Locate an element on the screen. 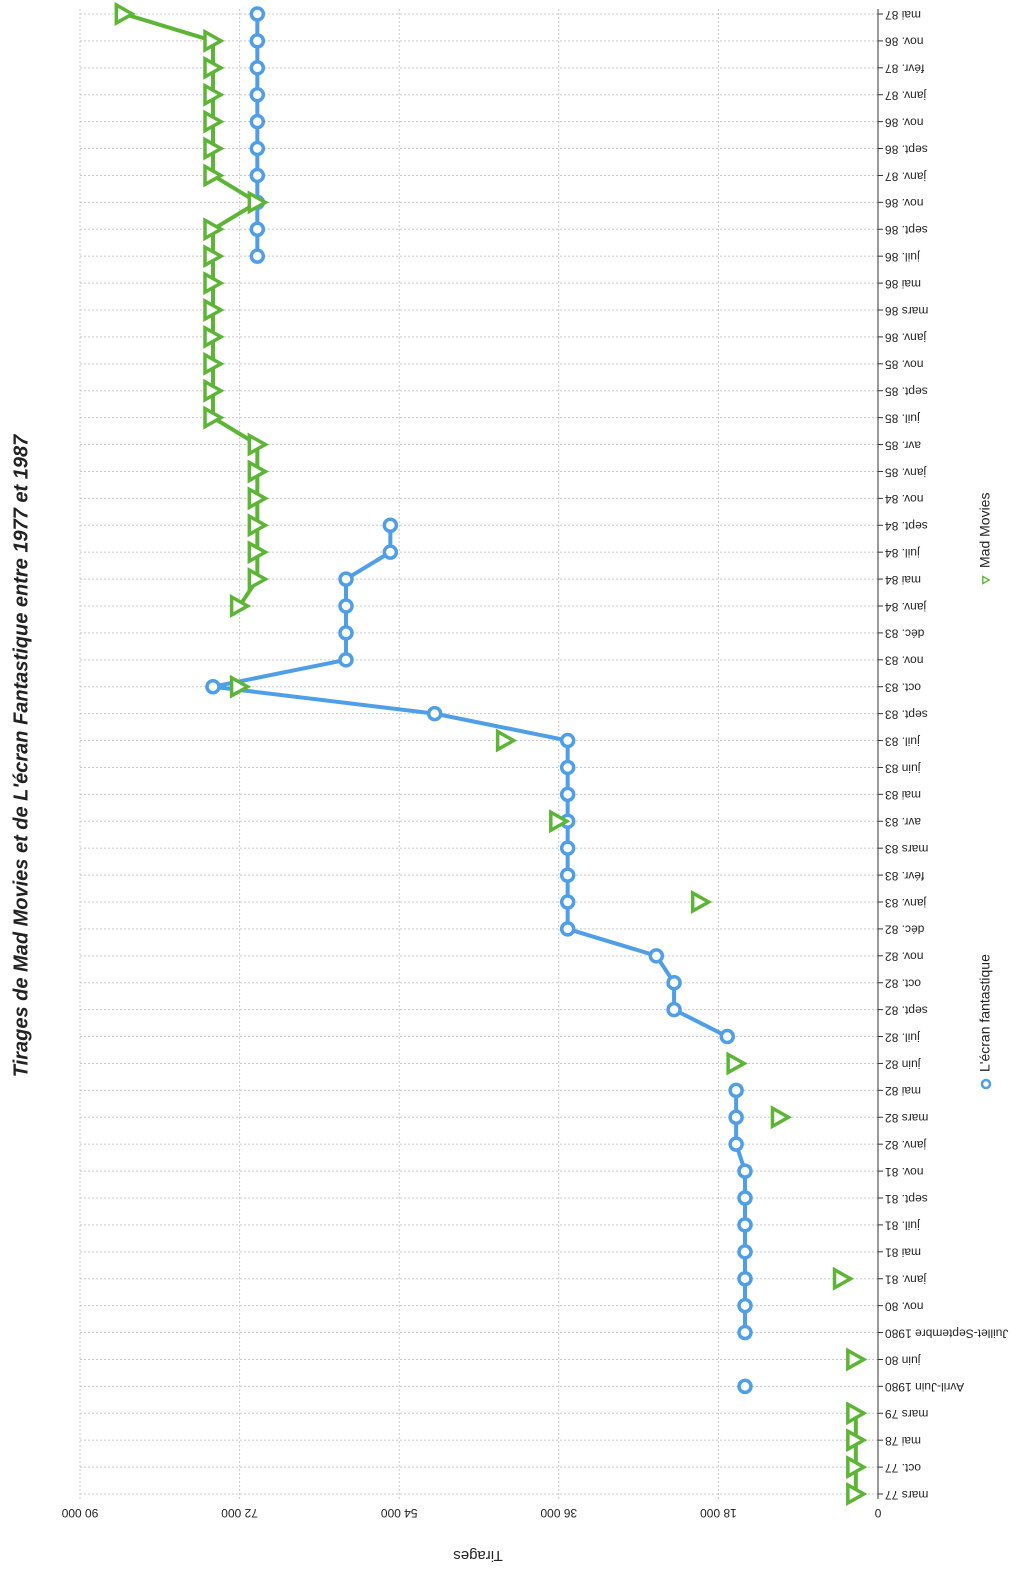  x-tick-label: janv. 86 is located at coordinates (906, 338).